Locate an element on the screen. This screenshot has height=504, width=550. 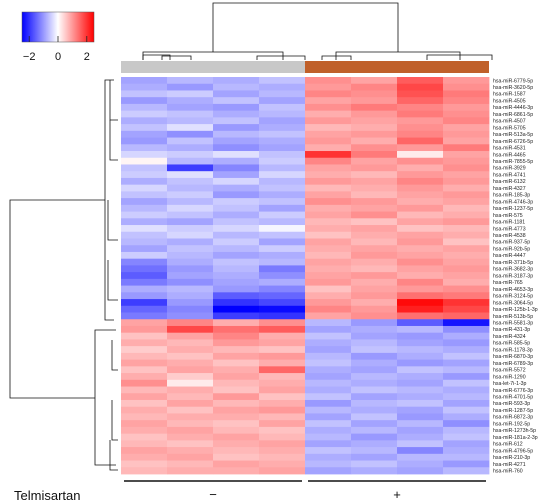
row-label: hsa-miR-6789-3p is located at coordinates (513, 364).